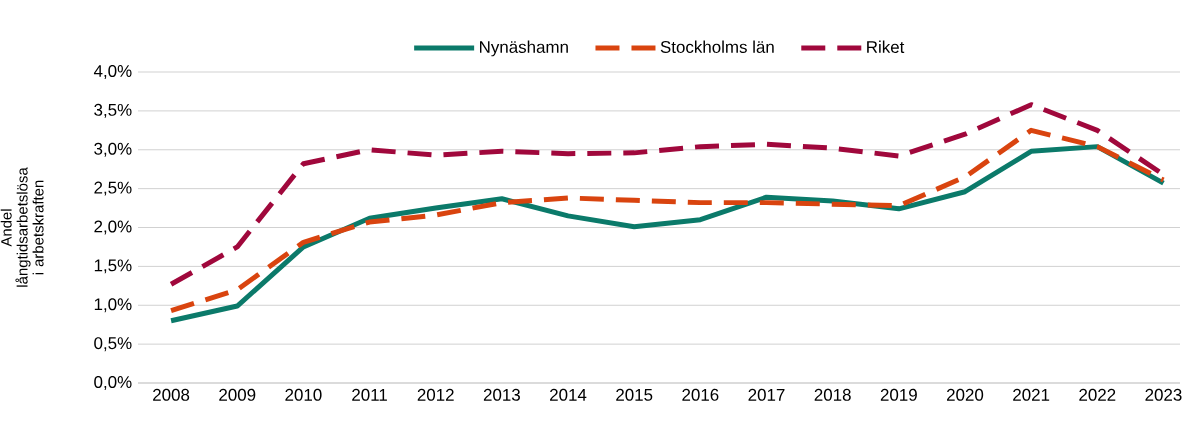 The image size is (1186, 423). Describe the element at coordinates (700, 394) in the screenshot. I see `x-tick-label: 2016` at that location.